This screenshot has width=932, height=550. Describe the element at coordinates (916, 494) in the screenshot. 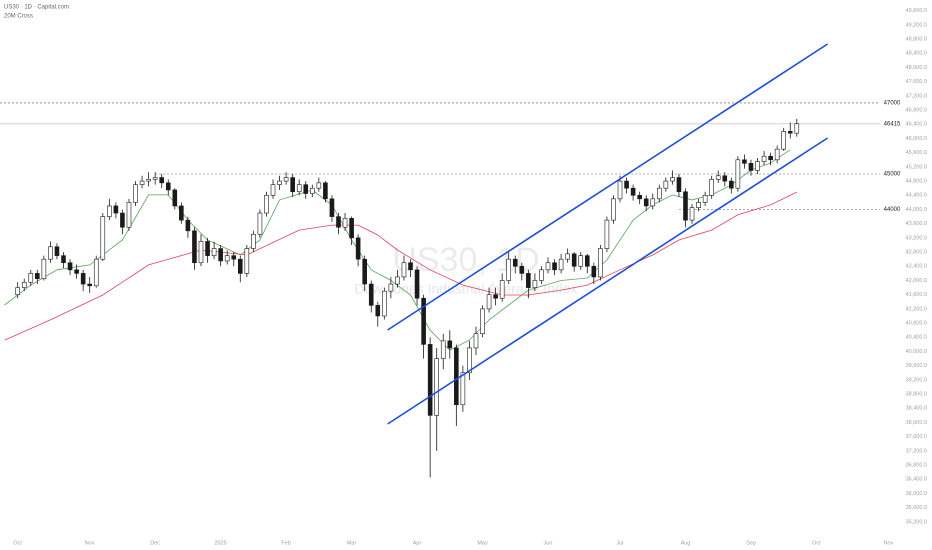

I see `y-tick-label: 36,000.0` at that location.